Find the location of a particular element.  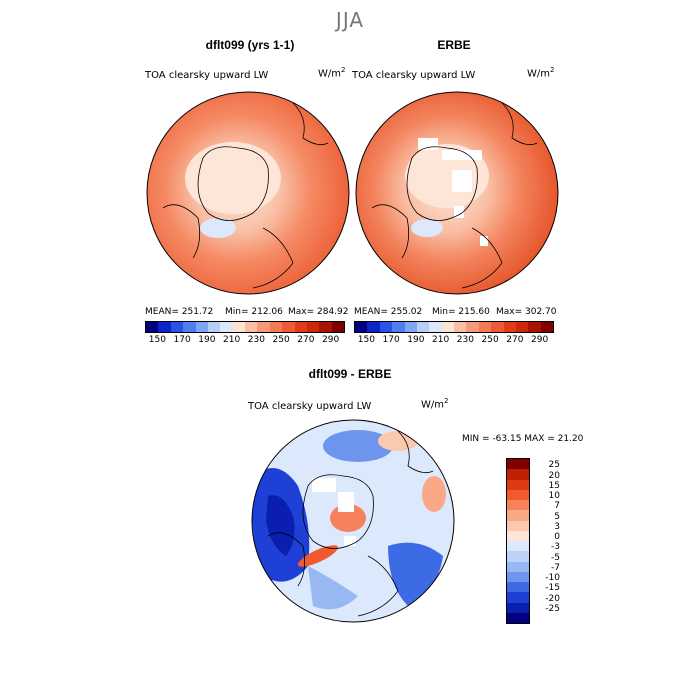

obs-colorbar-labels: 150 170 190 210 230 250 270 290 is located at coordinates (459, 341).